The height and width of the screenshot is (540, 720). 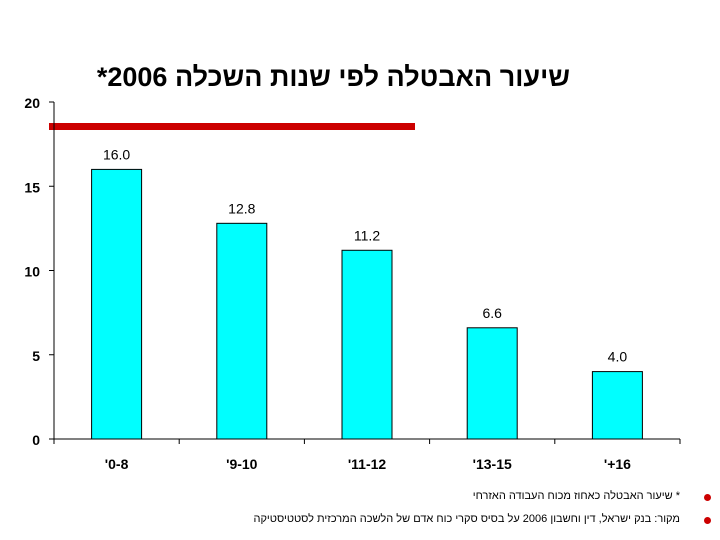 I want to click on data-label: 4.0, so click(x=618, y=357).